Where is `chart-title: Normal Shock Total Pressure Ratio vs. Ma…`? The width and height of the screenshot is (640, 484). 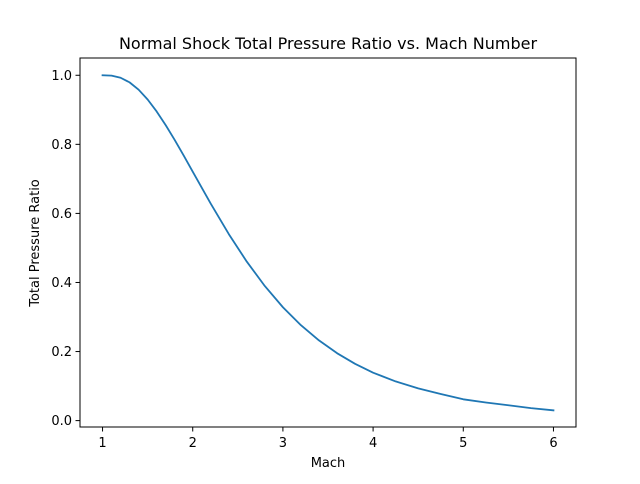
chart-title: Normal Shock Total Pressure Ratio vs. Ma… is located at coordinates (328, 43).